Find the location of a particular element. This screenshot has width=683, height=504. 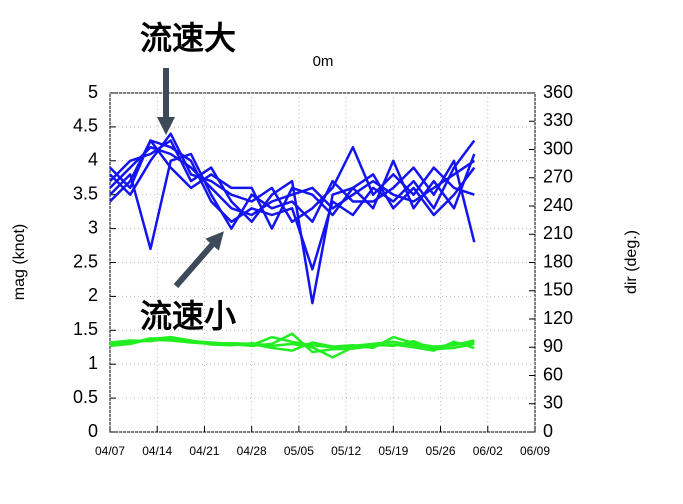

y-tick-label: 1 is located at coordinates (93, 363).